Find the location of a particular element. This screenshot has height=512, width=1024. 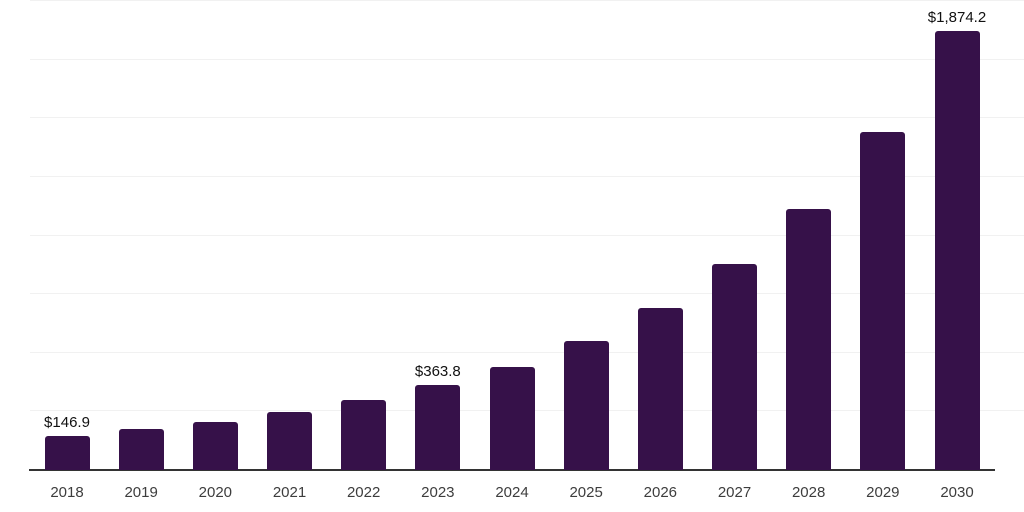

x-axis-label: 2027 is located at coordinates (734, 492).